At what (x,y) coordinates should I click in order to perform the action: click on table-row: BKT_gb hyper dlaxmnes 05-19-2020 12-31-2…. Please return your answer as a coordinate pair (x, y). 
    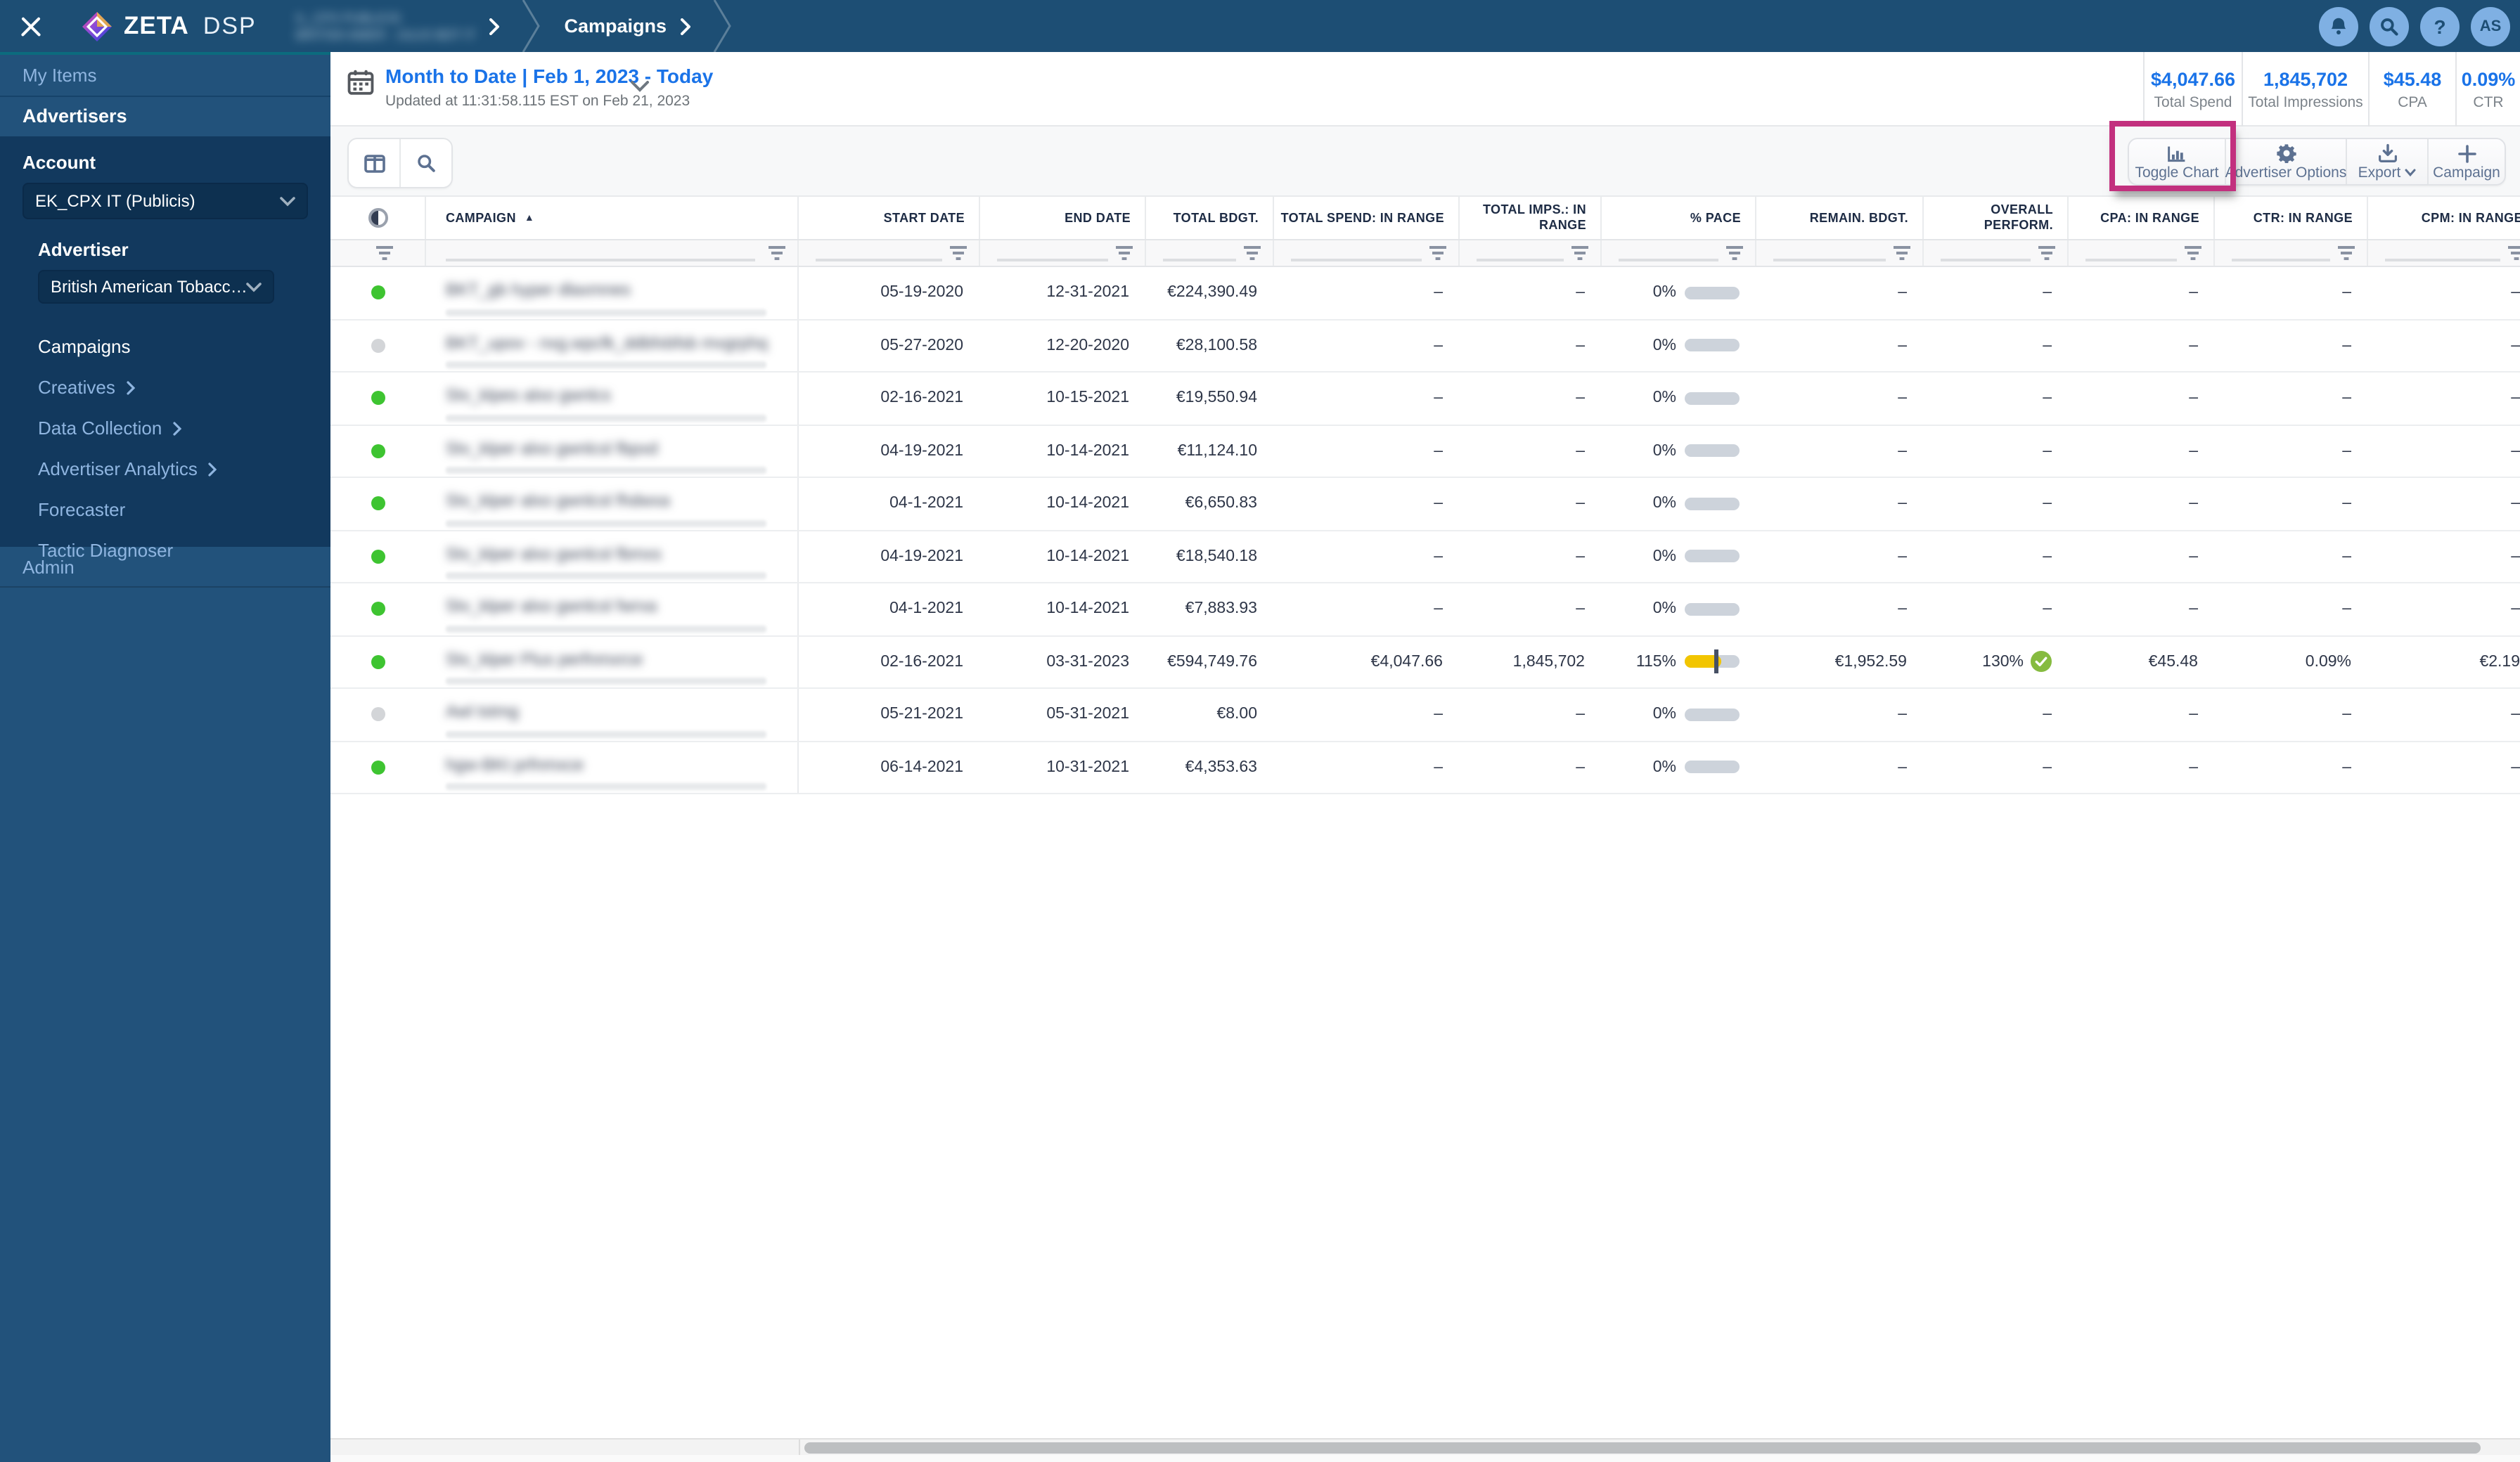
    Looking at the image, I should click on (1425, 293).